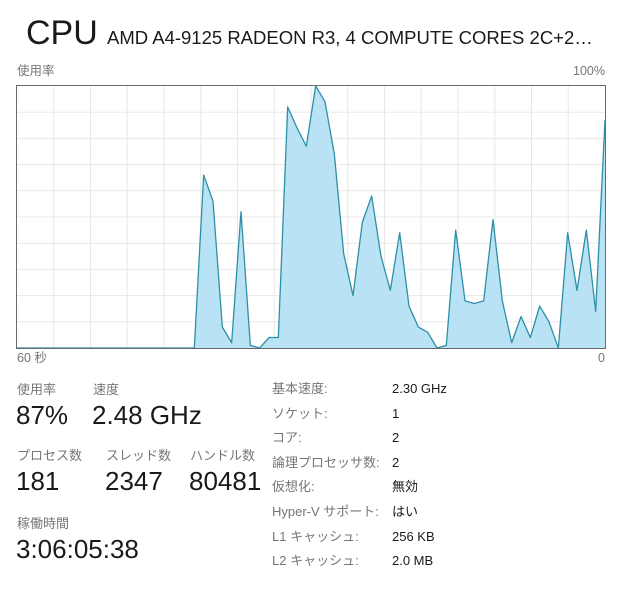  I want to click on page-title: CPU, so click(62, 33).